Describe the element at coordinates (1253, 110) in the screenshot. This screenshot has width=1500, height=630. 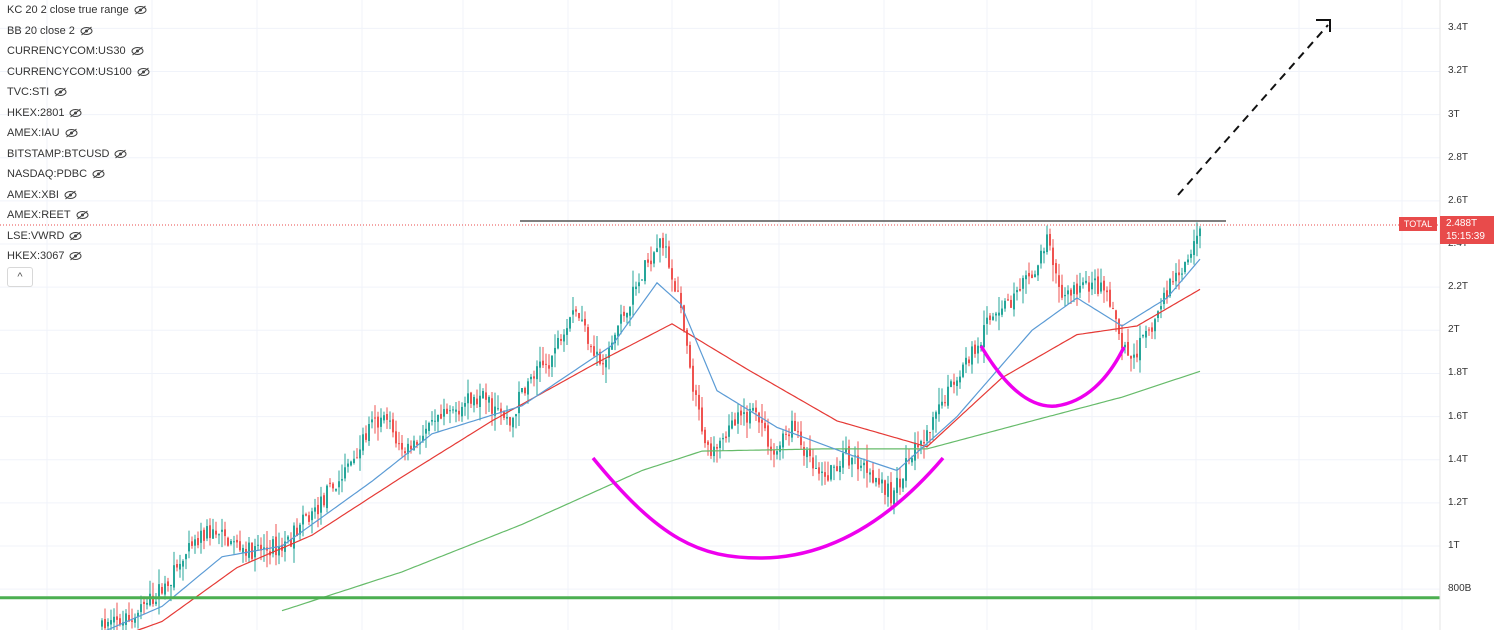
I see `projection-arrow` at that location.